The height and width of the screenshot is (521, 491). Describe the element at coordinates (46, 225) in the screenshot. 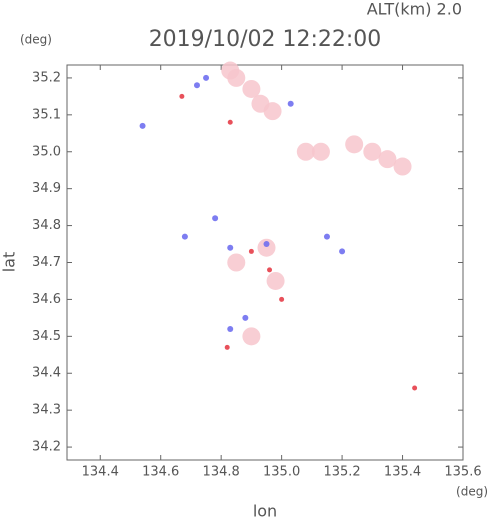

I see `y-tick-label: 34.8` at that location.